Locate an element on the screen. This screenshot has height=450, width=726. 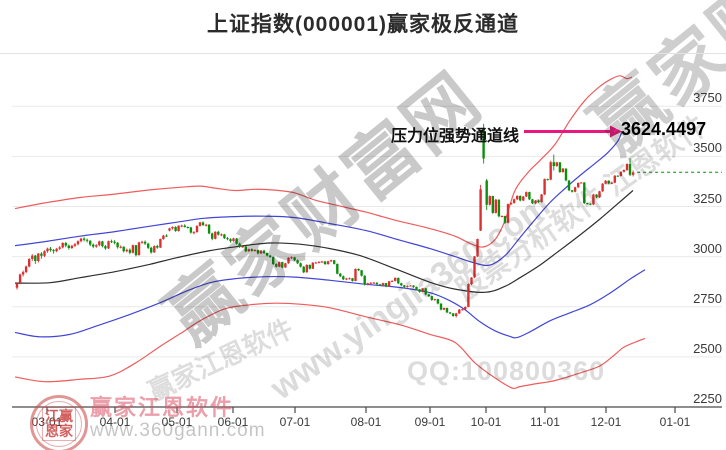
lower-channel-blue-channel-line is located at coordinates (330, 304).